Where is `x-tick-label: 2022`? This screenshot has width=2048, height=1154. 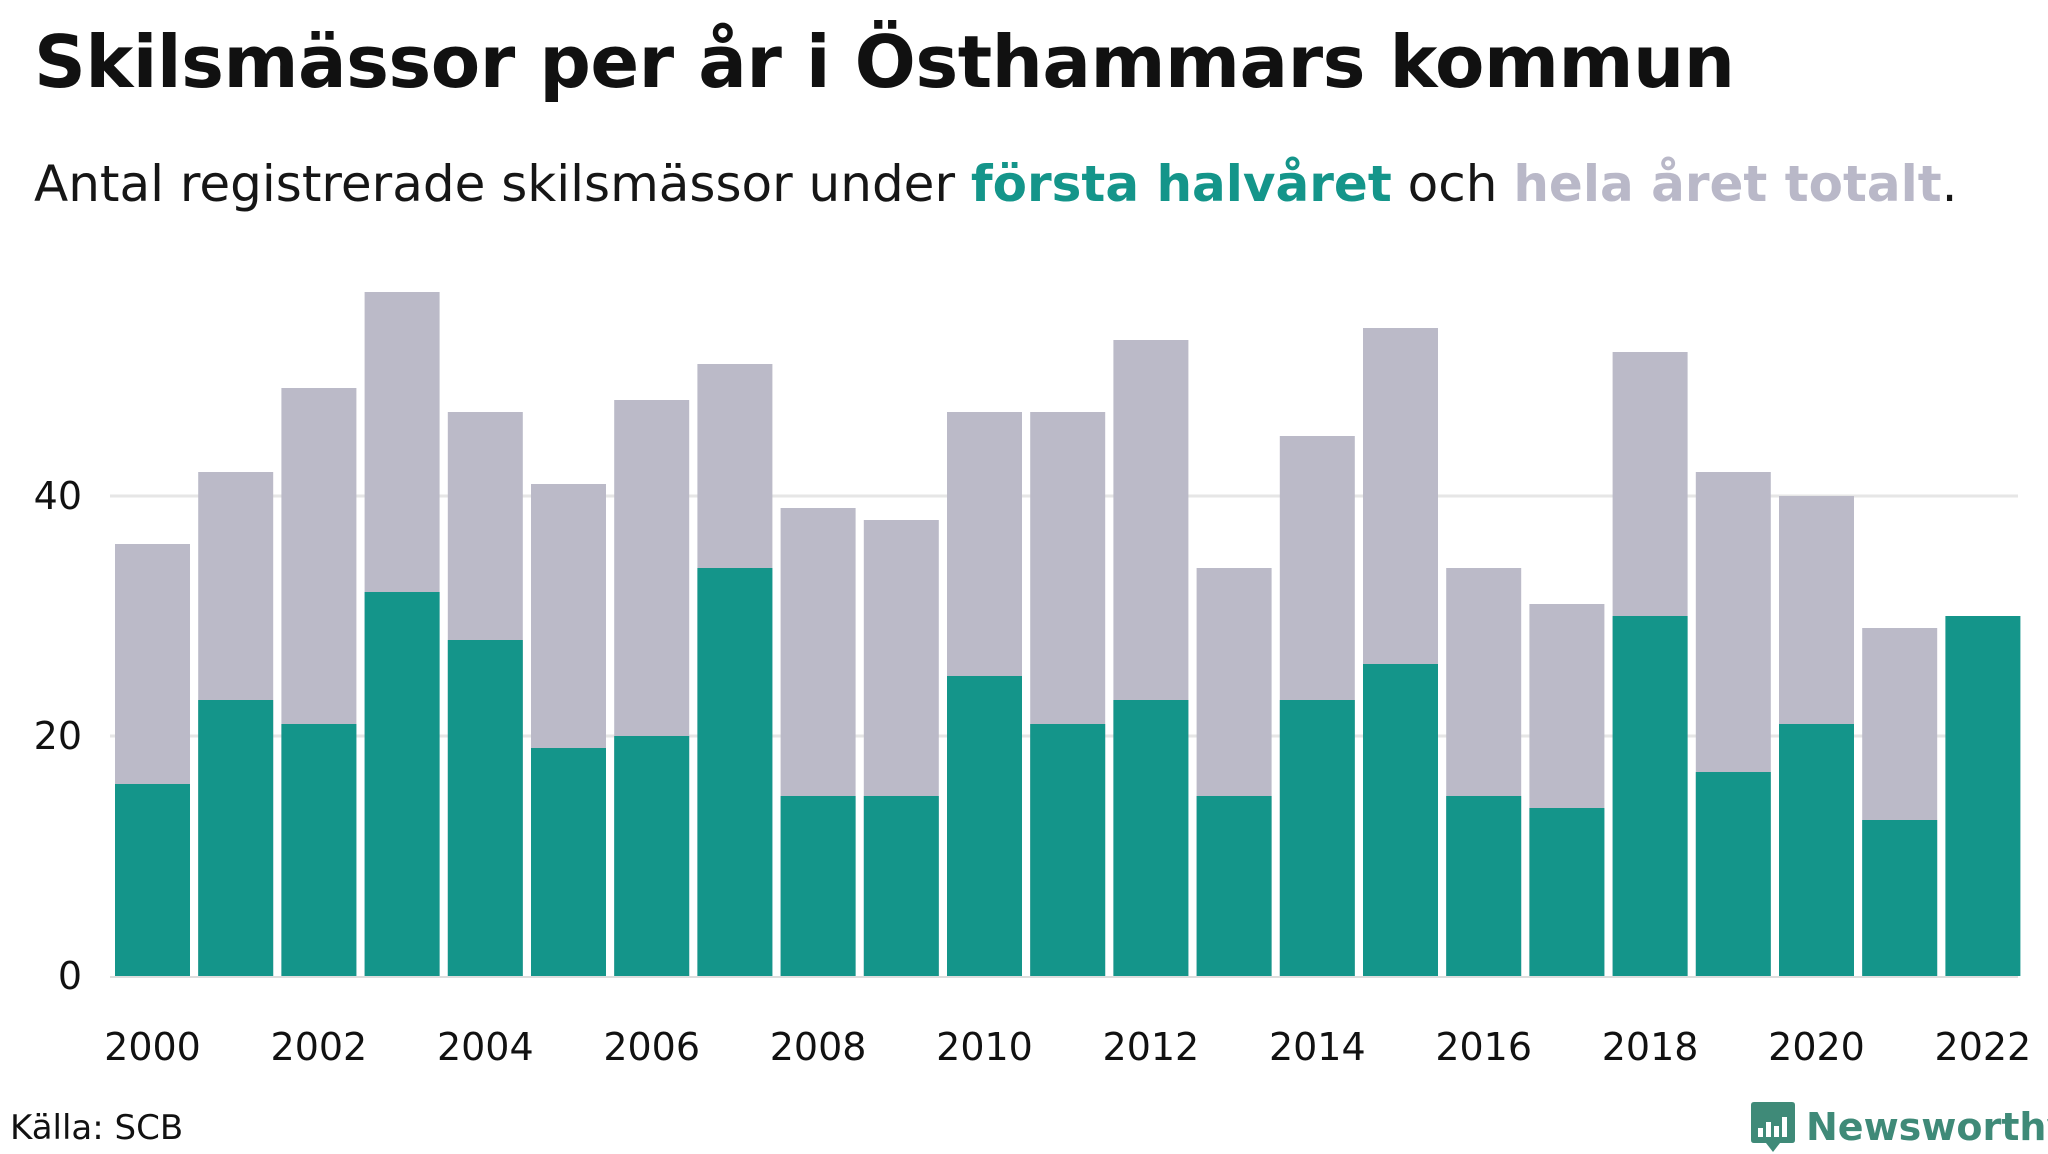 x-tick-label: 2022 is located at coordinates (1983, 1047).